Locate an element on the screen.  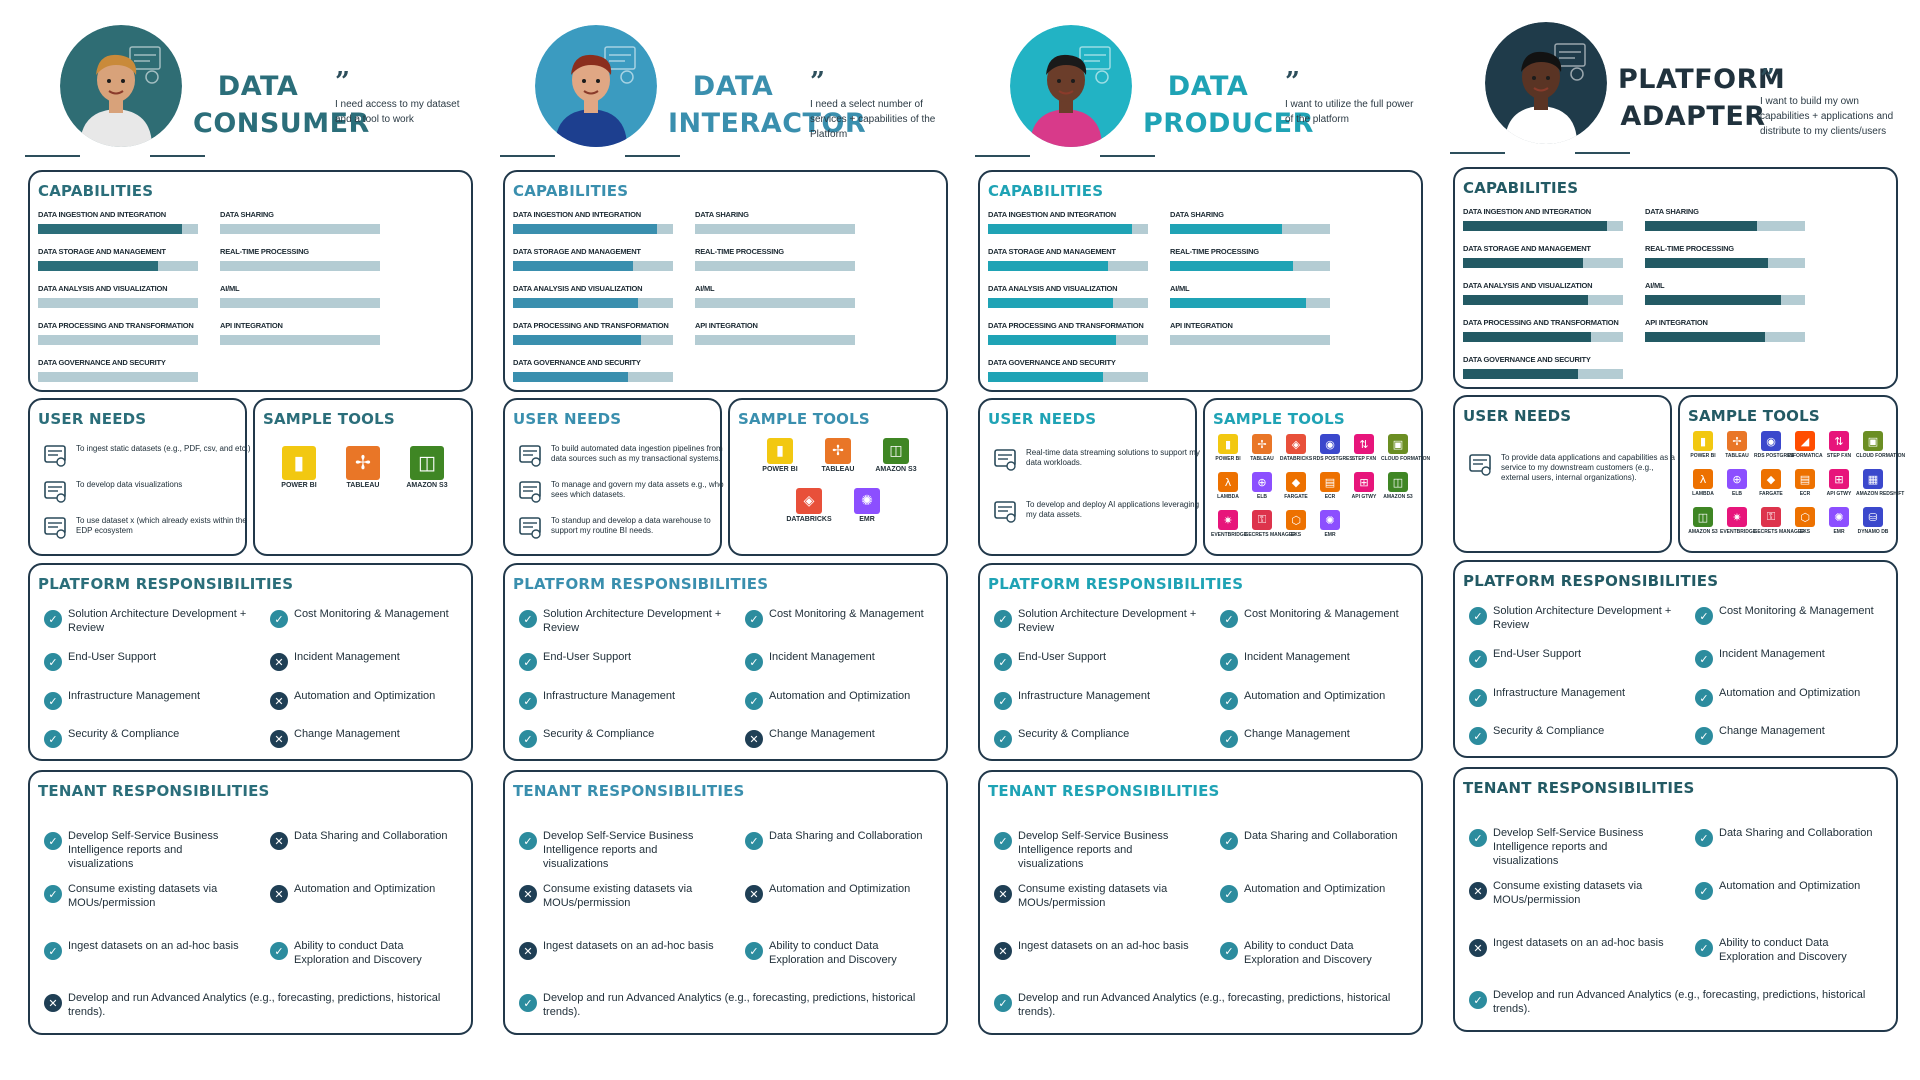
user-needs-title: USER NEEDS is located at coordinates (567, 419).